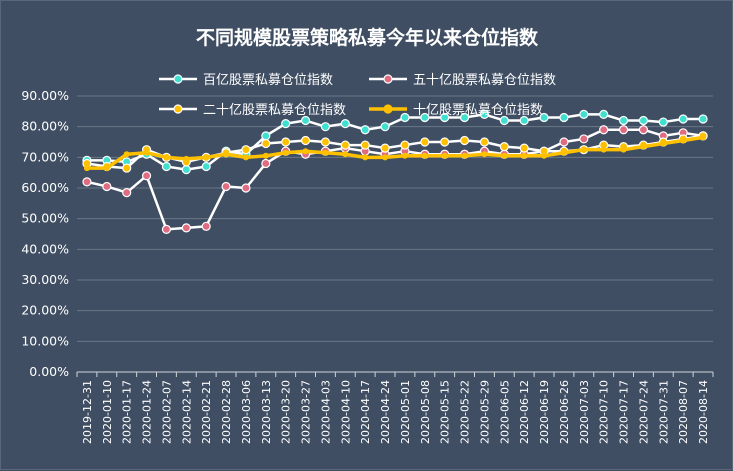  Describe the element at coordinates (465, 412) in the screenshot. I see `x-tick-label: 2020-05-22` at that location.